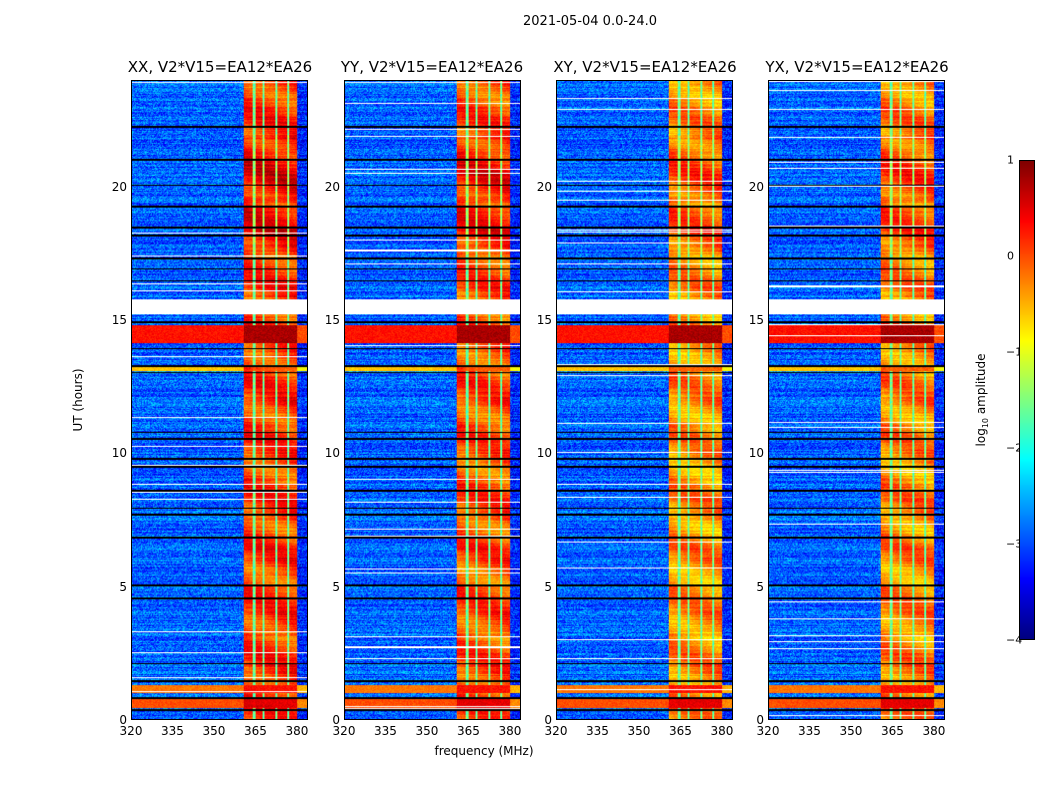 Image resolution: width=1050 pixels, height=800 pixels. I want to click on colorbar-label-rest: amplitude, so click(980, 385).